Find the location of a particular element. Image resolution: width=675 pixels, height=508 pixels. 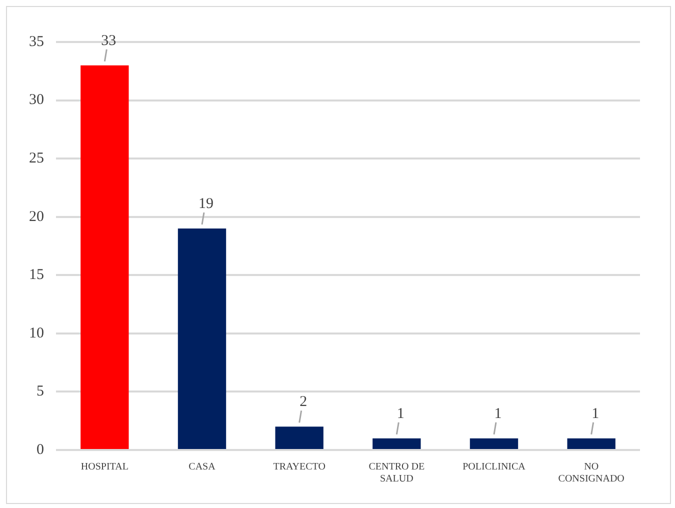

x-tick-label: CENTRO DE SALUD is located at coordinates (396, 473).